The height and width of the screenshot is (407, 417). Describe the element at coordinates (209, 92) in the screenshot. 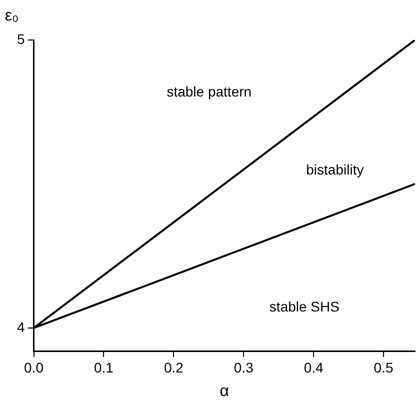

I see `annotation: stable pattern` at that location.